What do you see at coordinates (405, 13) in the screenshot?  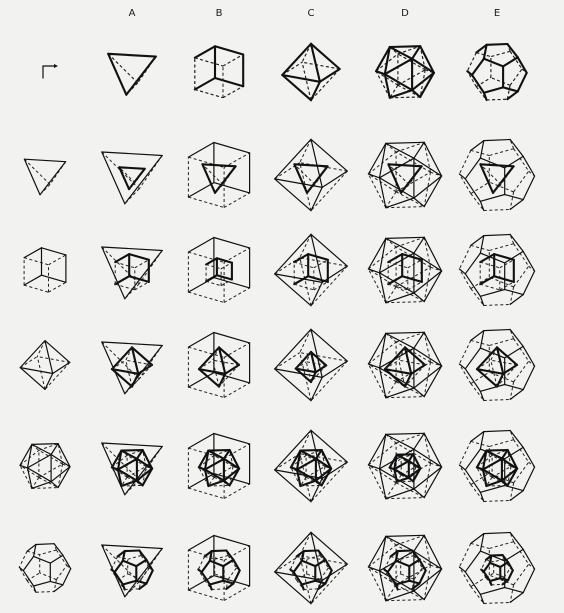 I see `column-label-d: D` at bounding box center [405, 13].